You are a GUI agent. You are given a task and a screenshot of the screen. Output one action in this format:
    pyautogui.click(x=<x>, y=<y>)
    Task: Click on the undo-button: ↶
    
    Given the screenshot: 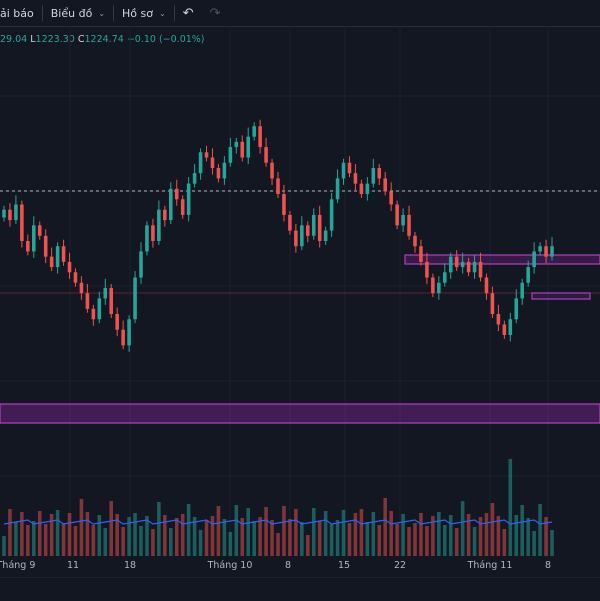 What is the action you would take?
    pyautogui.click(x=188, y=13)
    